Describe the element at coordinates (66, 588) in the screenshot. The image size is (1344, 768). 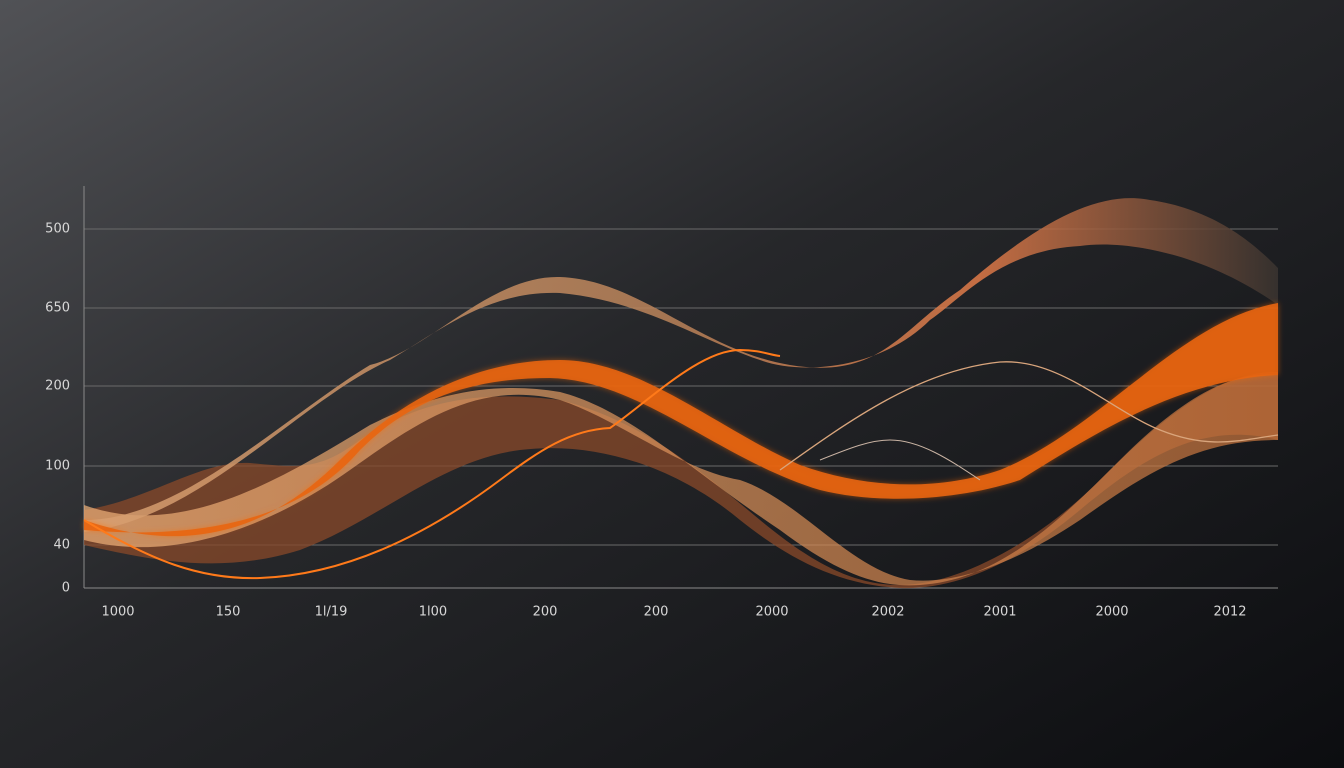
I see `y-tick-label: 0` at that location.